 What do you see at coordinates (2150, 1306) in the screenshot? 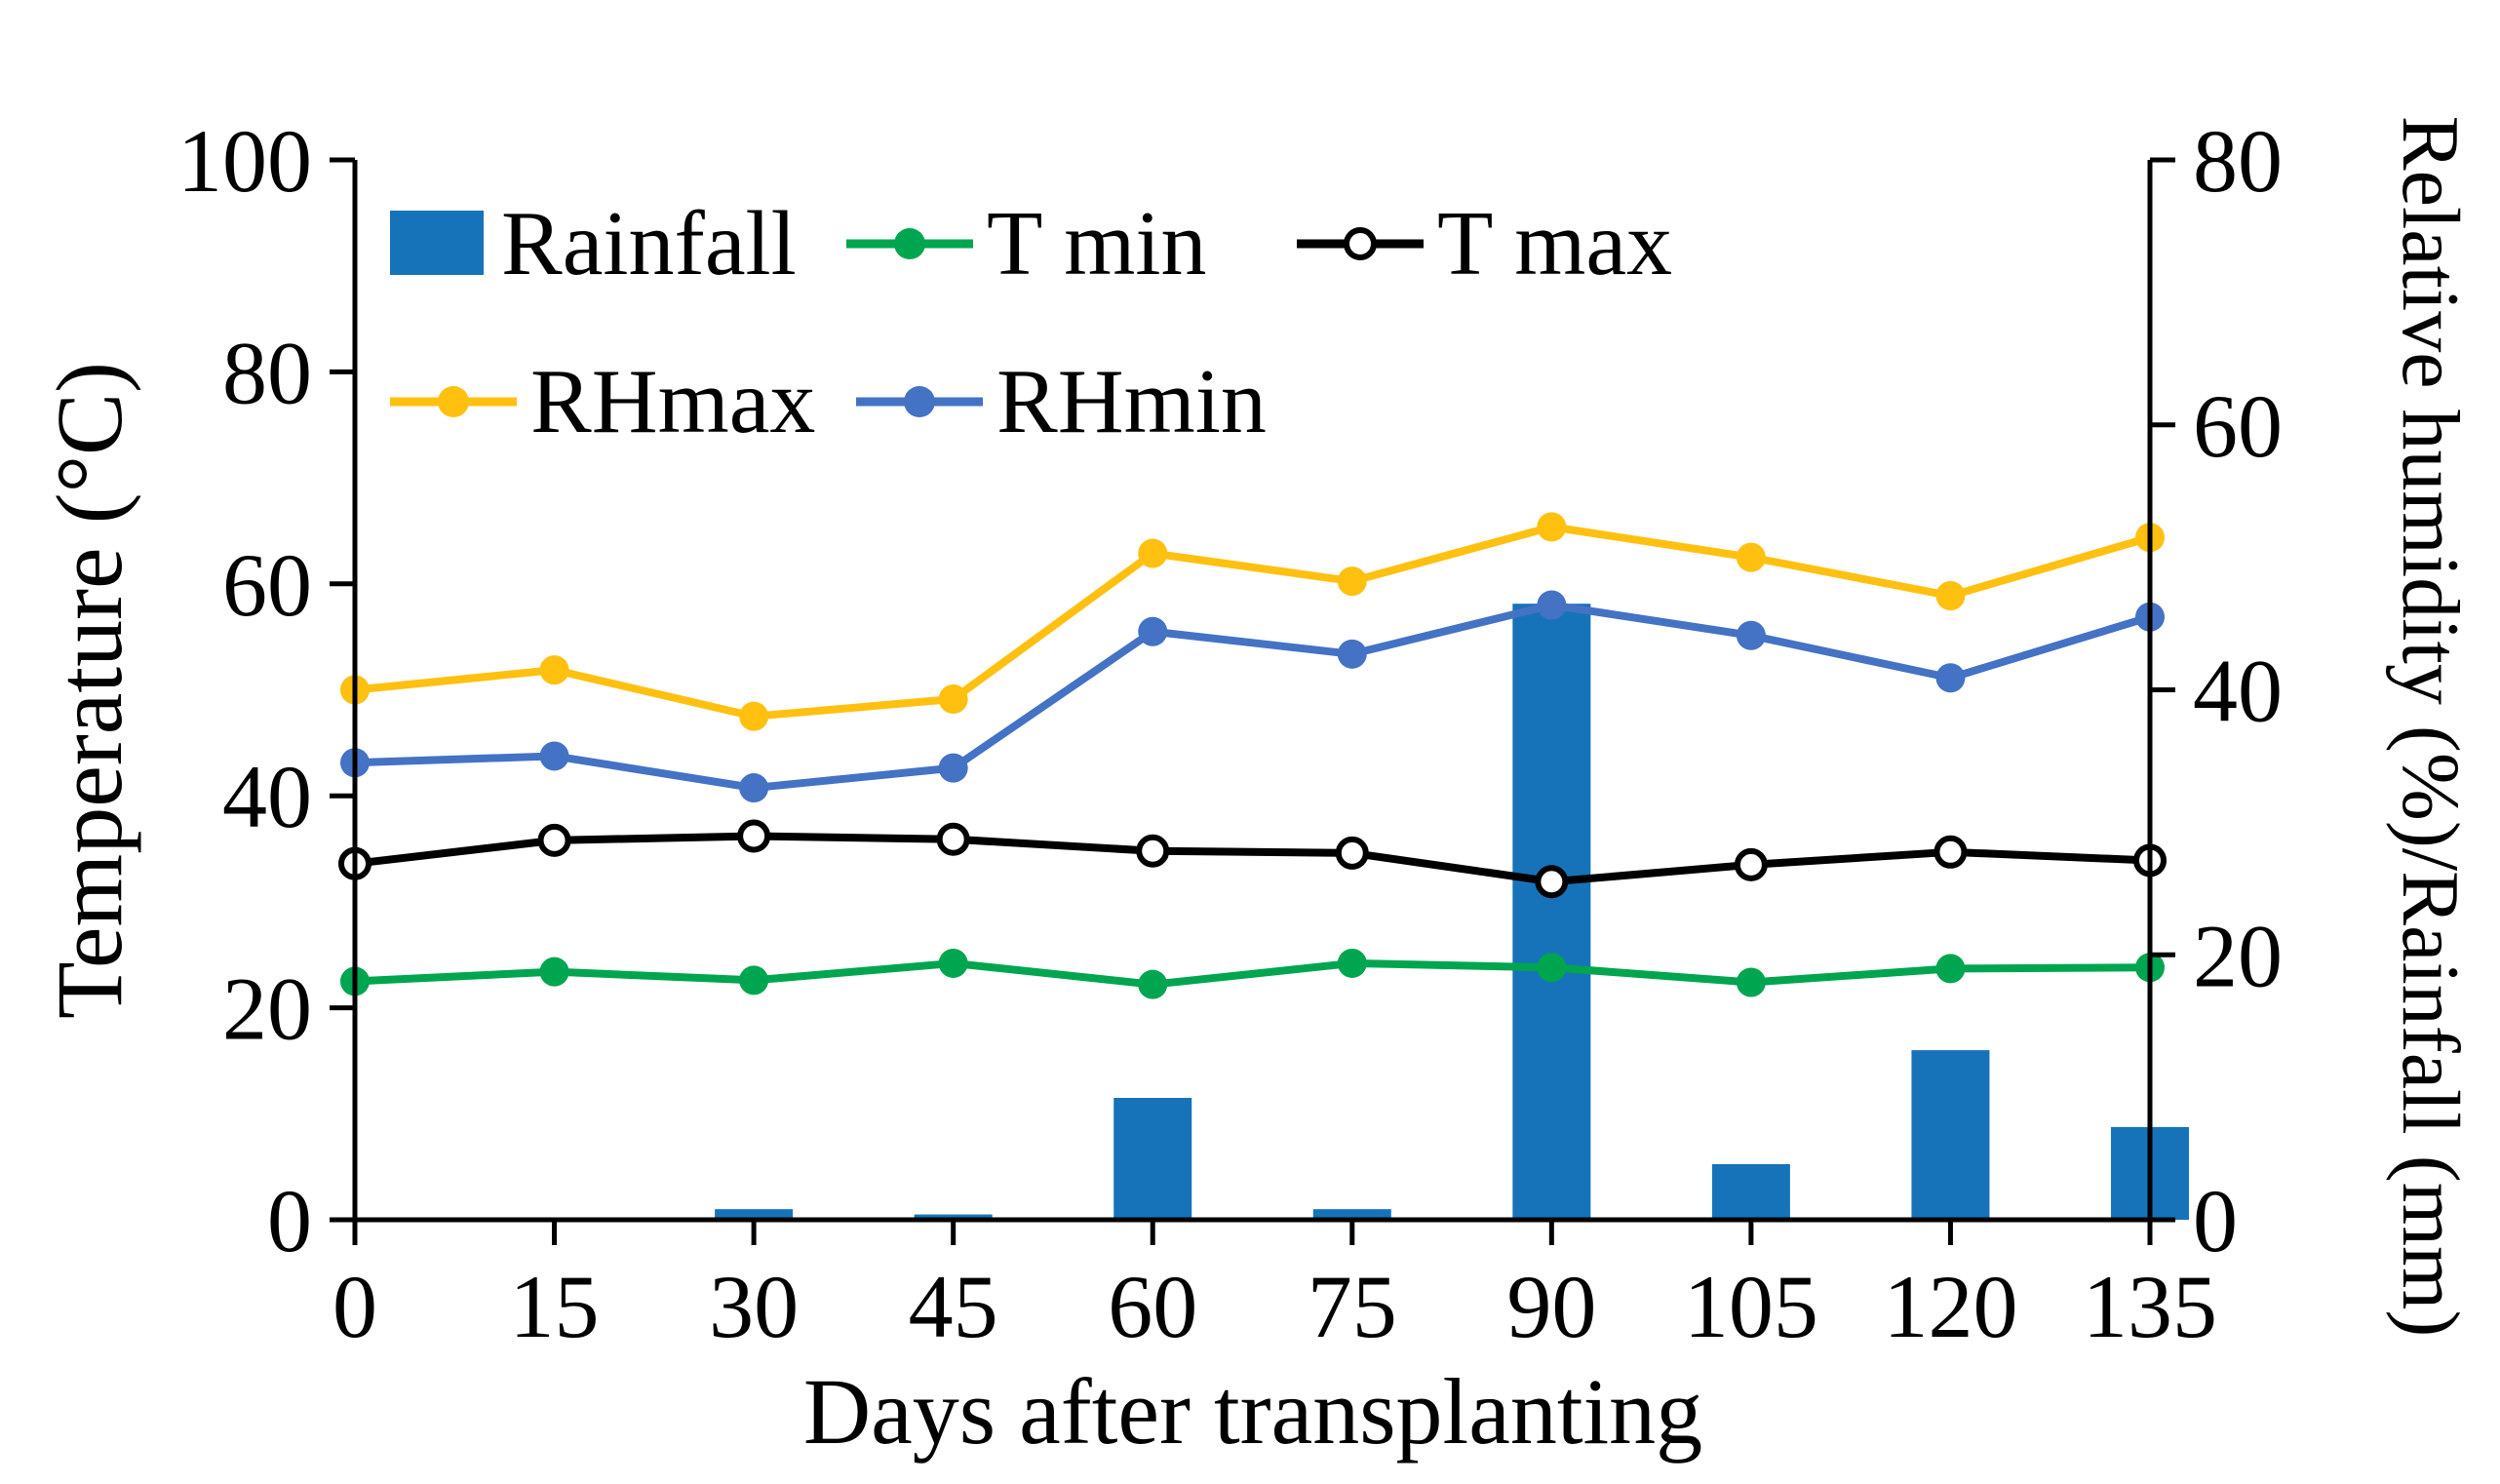
I see `x-tick-label: 135` at bounding box center [2150, 1306].